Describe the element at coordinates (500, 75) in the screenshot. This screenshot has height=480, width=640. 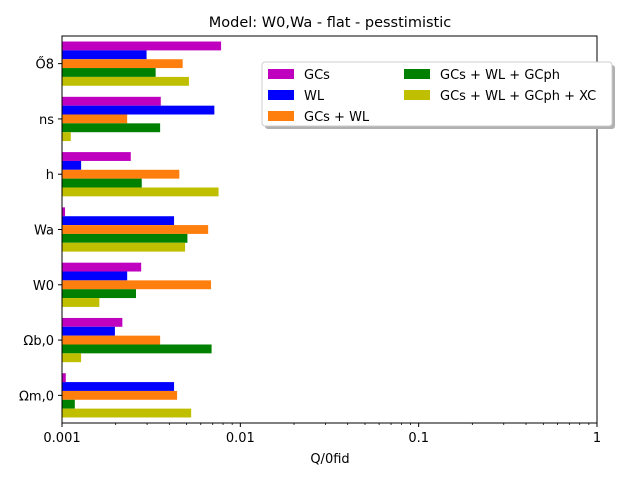
I see `legend-label: GCs + WL + GCph` at that location.